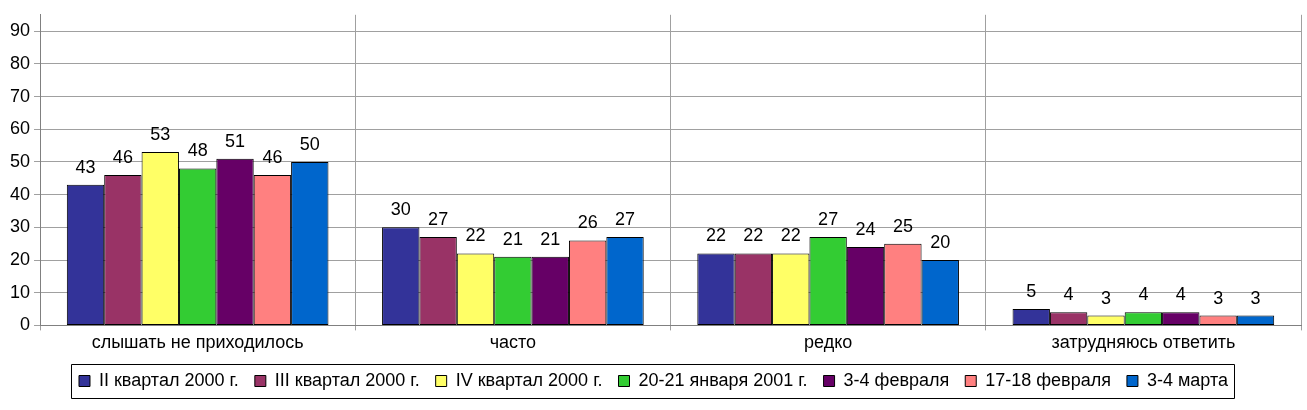 The height and width of the screenshot is (410, 1307). What do you see at coordinates (20, 30) in the screenshot?
I see `y-tick-label: 90` at bounding box center [20, 30].